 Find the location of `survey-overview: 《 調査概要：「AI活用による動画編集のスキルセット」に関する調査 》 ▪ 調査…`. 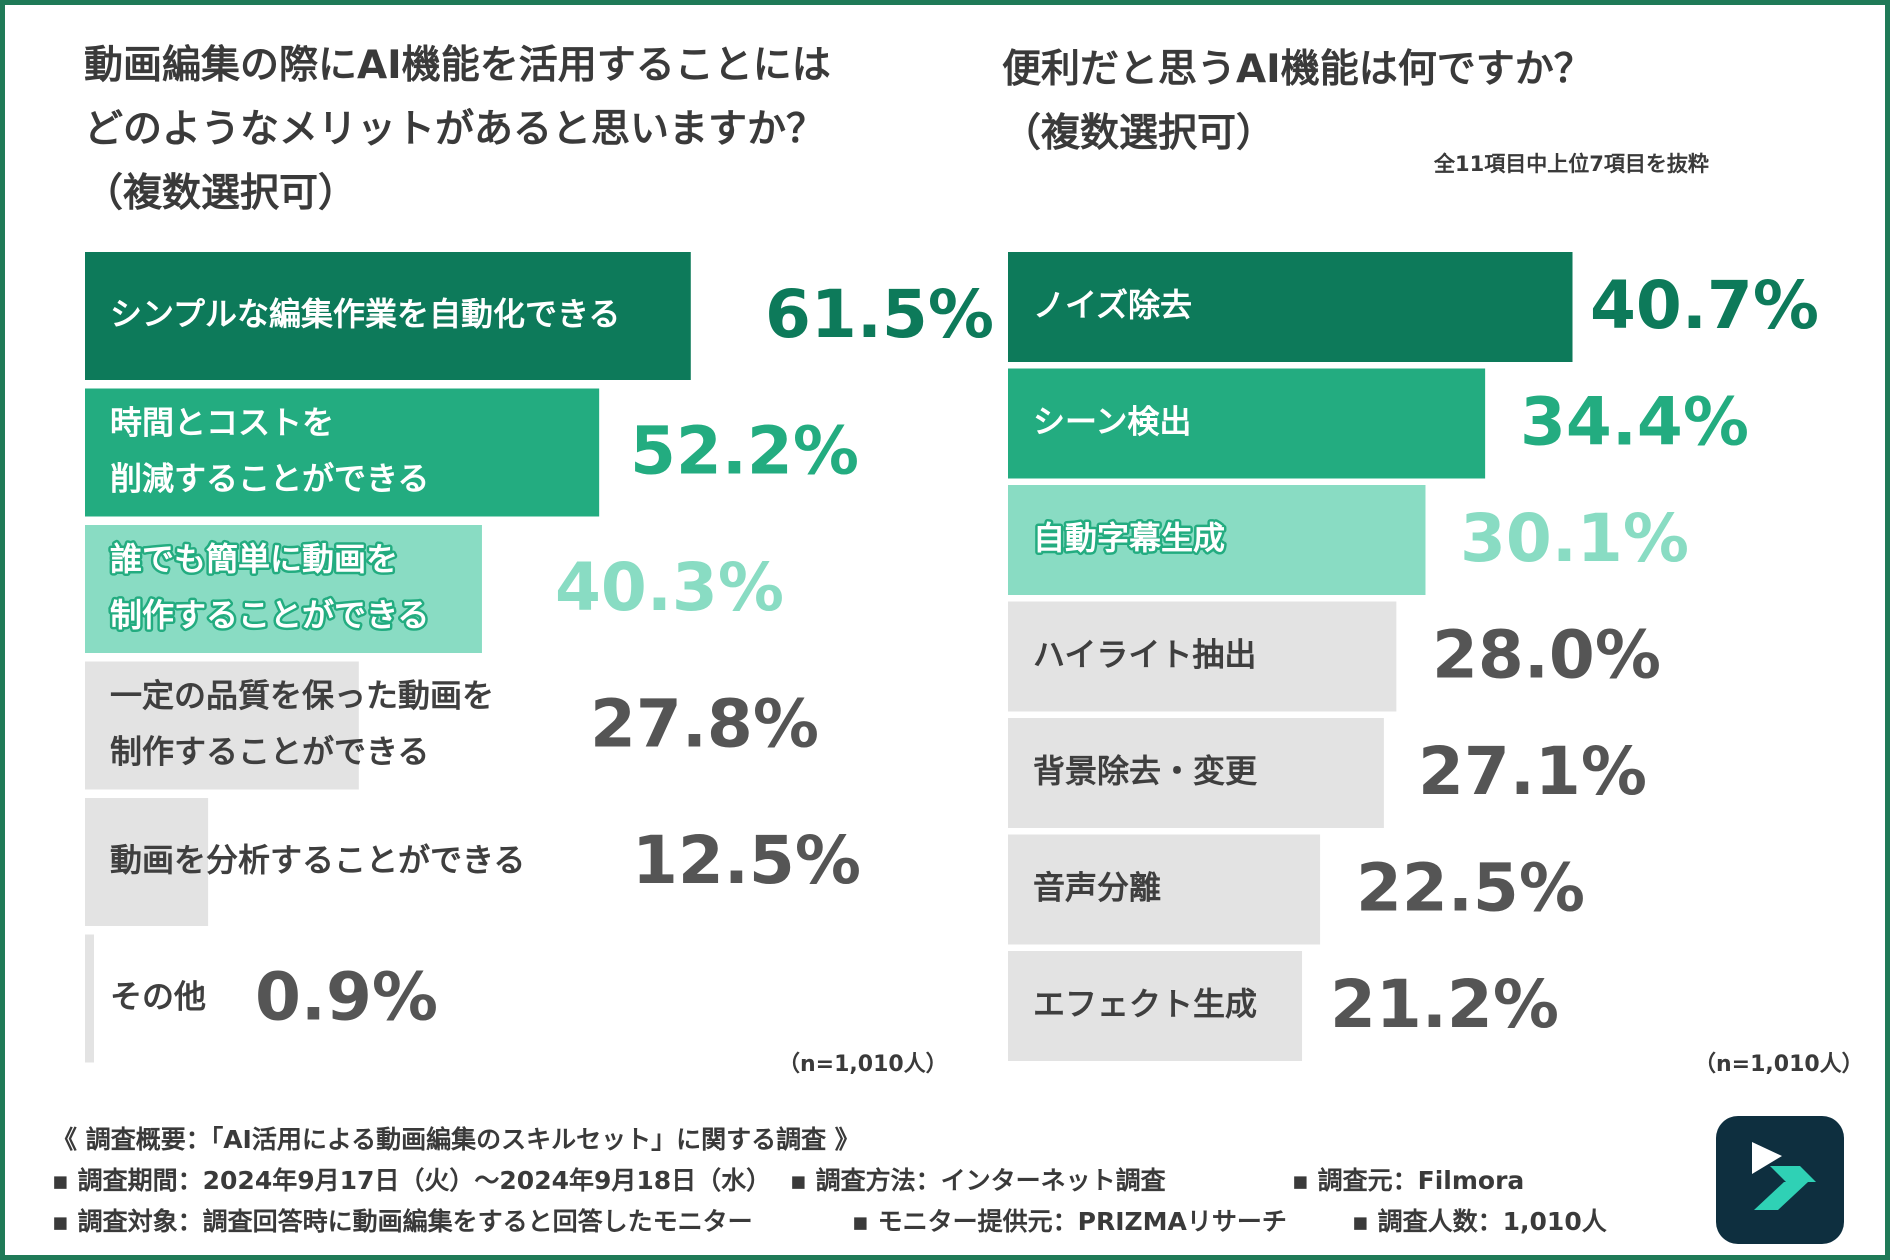

survey-overview: 《 調査概要：「AI活用による動画編集のスキルセット」に関する調査 》 ▪ 調査… is located at coordinates (832, 1181).